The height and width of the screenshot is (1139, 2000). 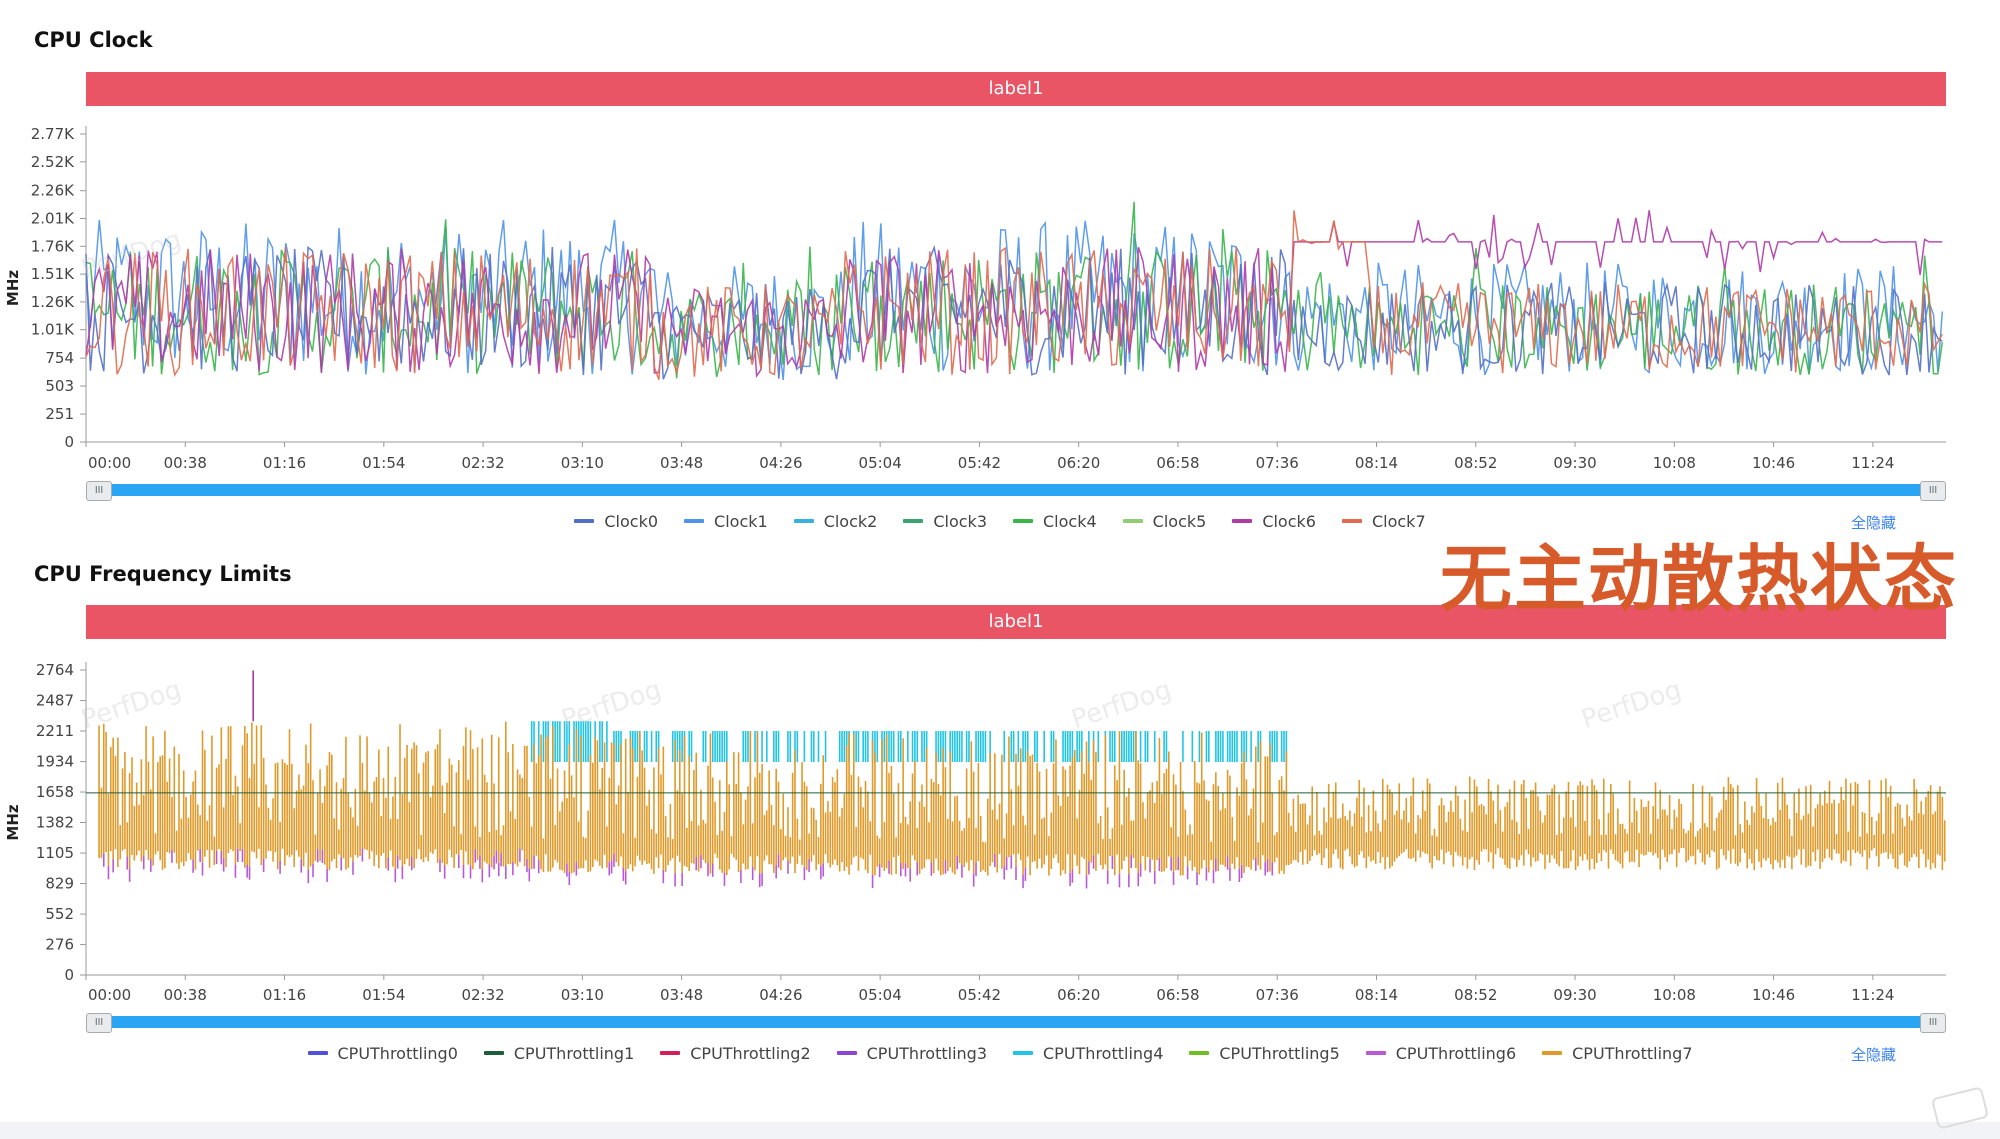 I want to click on legend-item-clock2: Clock2, so click(x=835, y=521).